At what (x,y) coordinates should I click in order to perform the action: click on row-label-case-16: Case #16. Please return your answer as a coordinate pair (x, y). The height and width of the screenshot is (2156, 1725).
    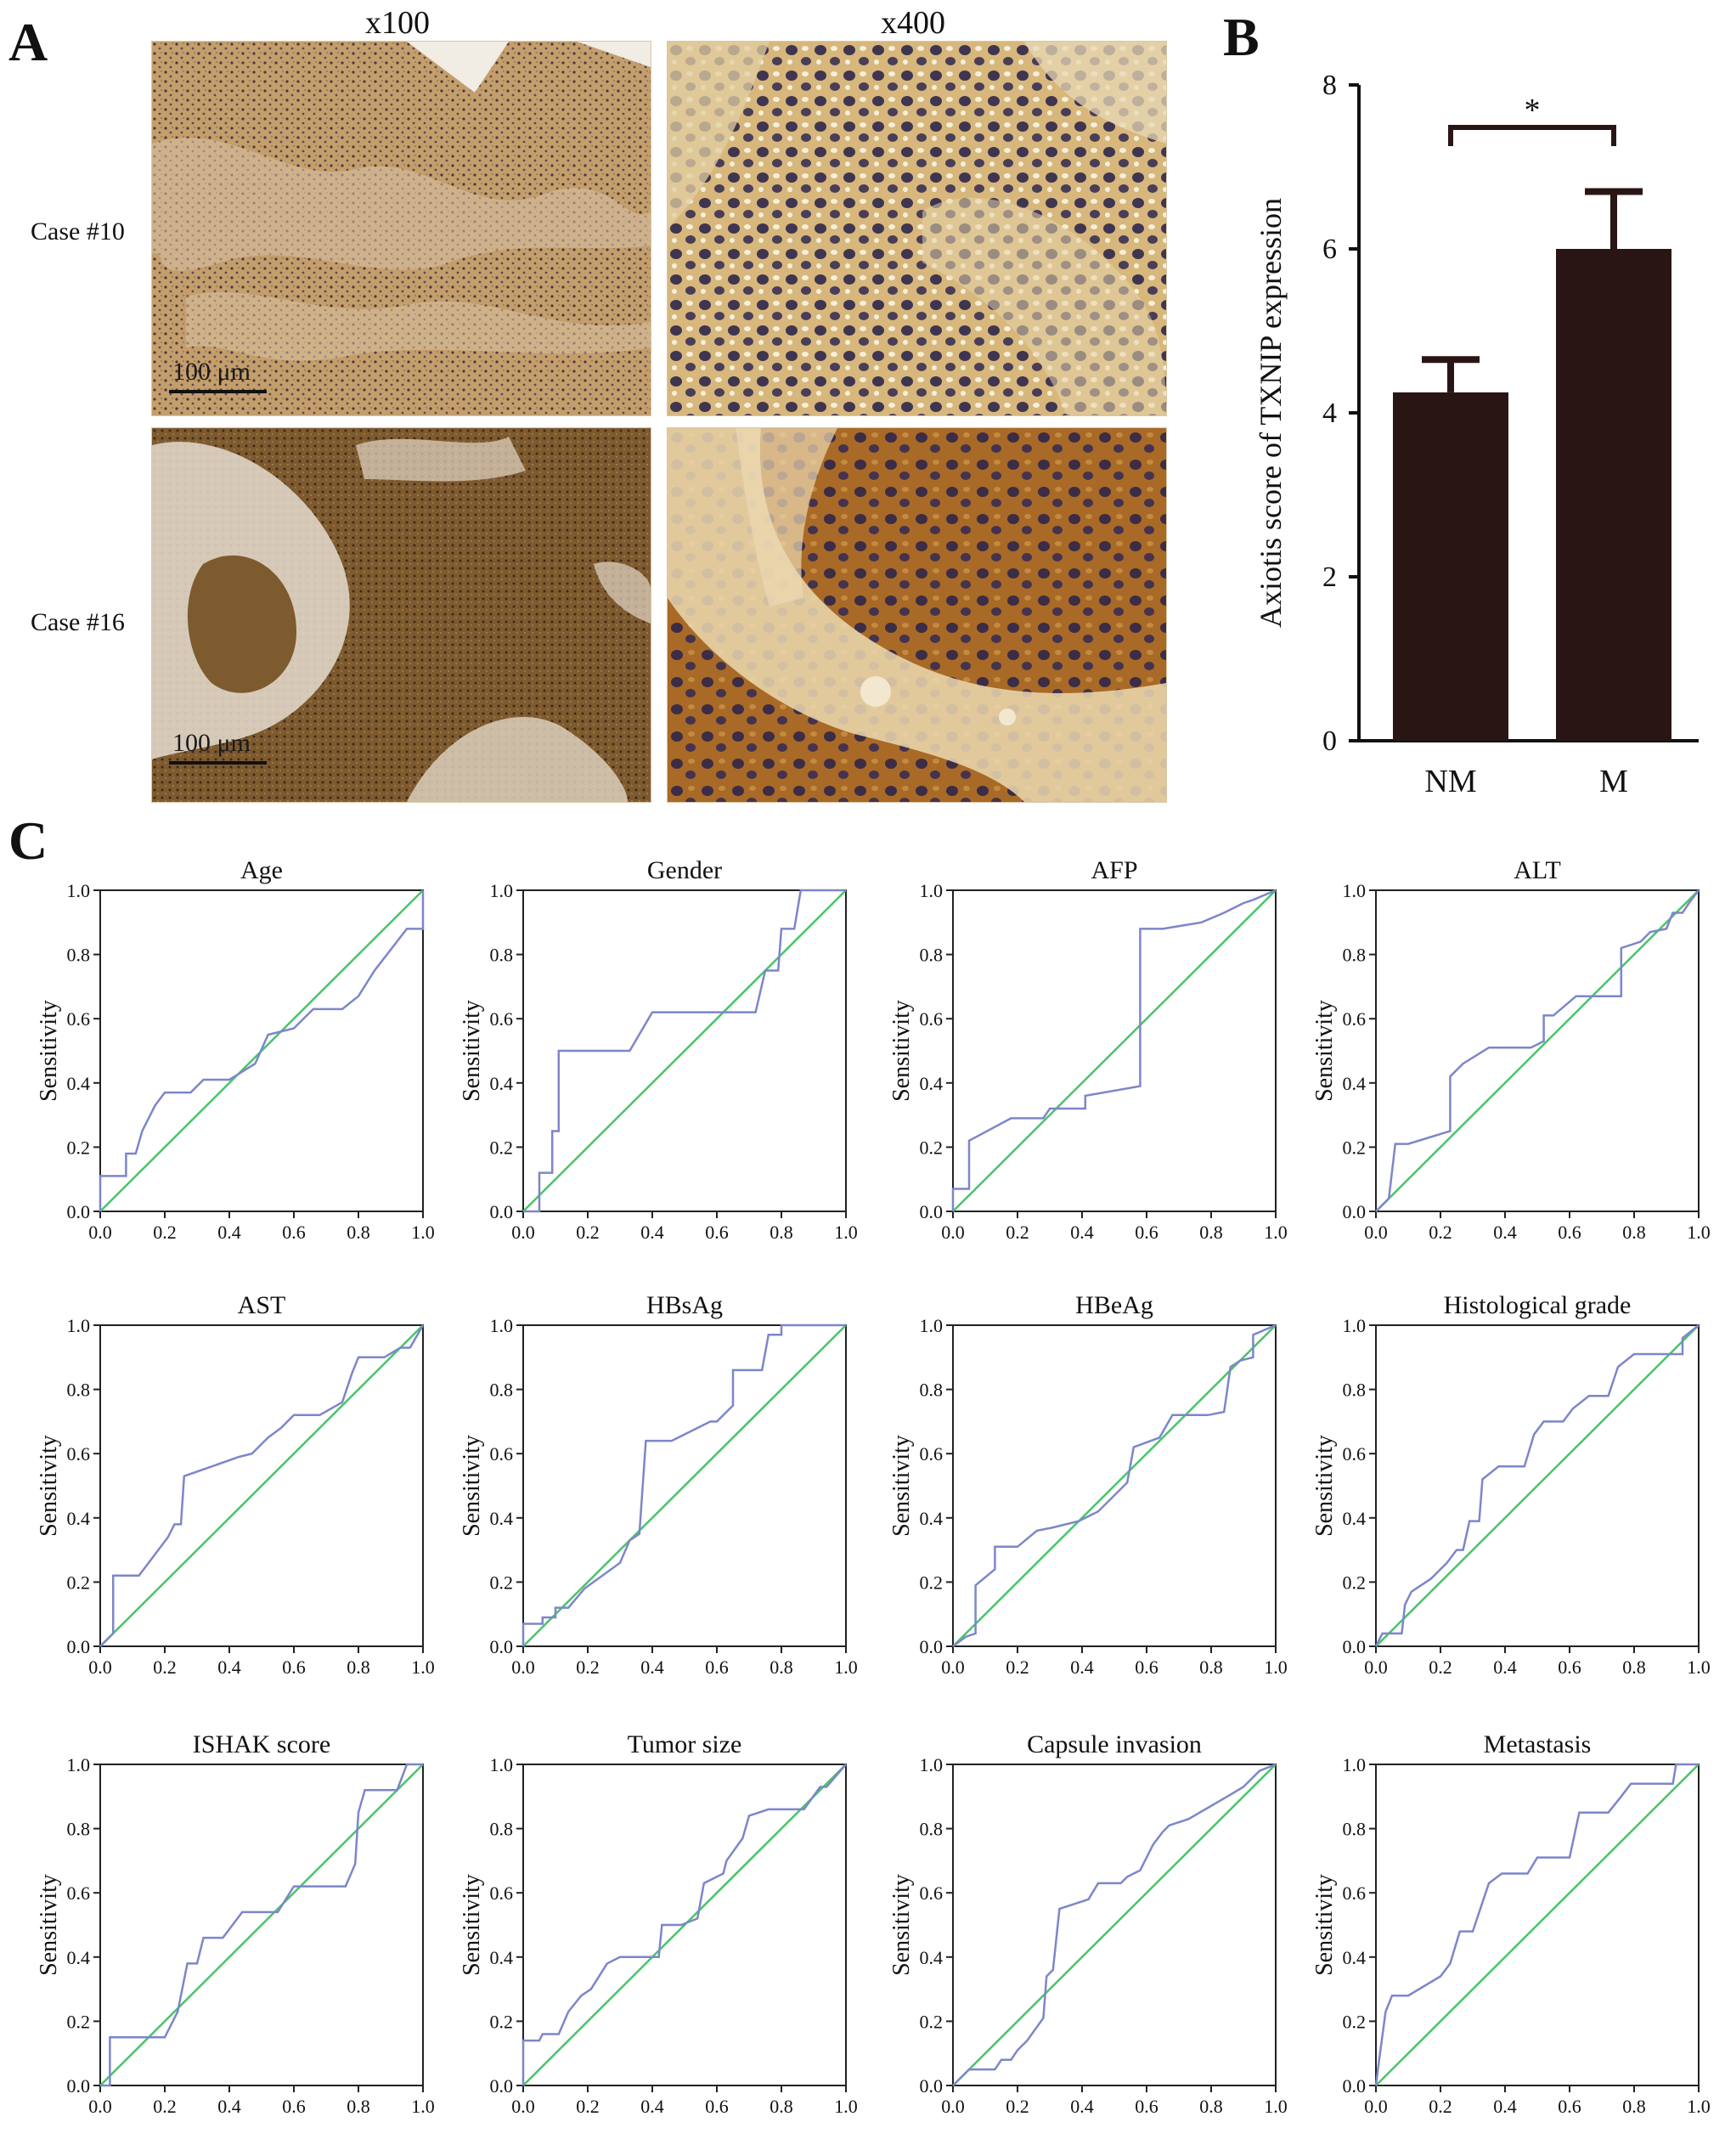
    Looking at the image, I should click on (78, 622).